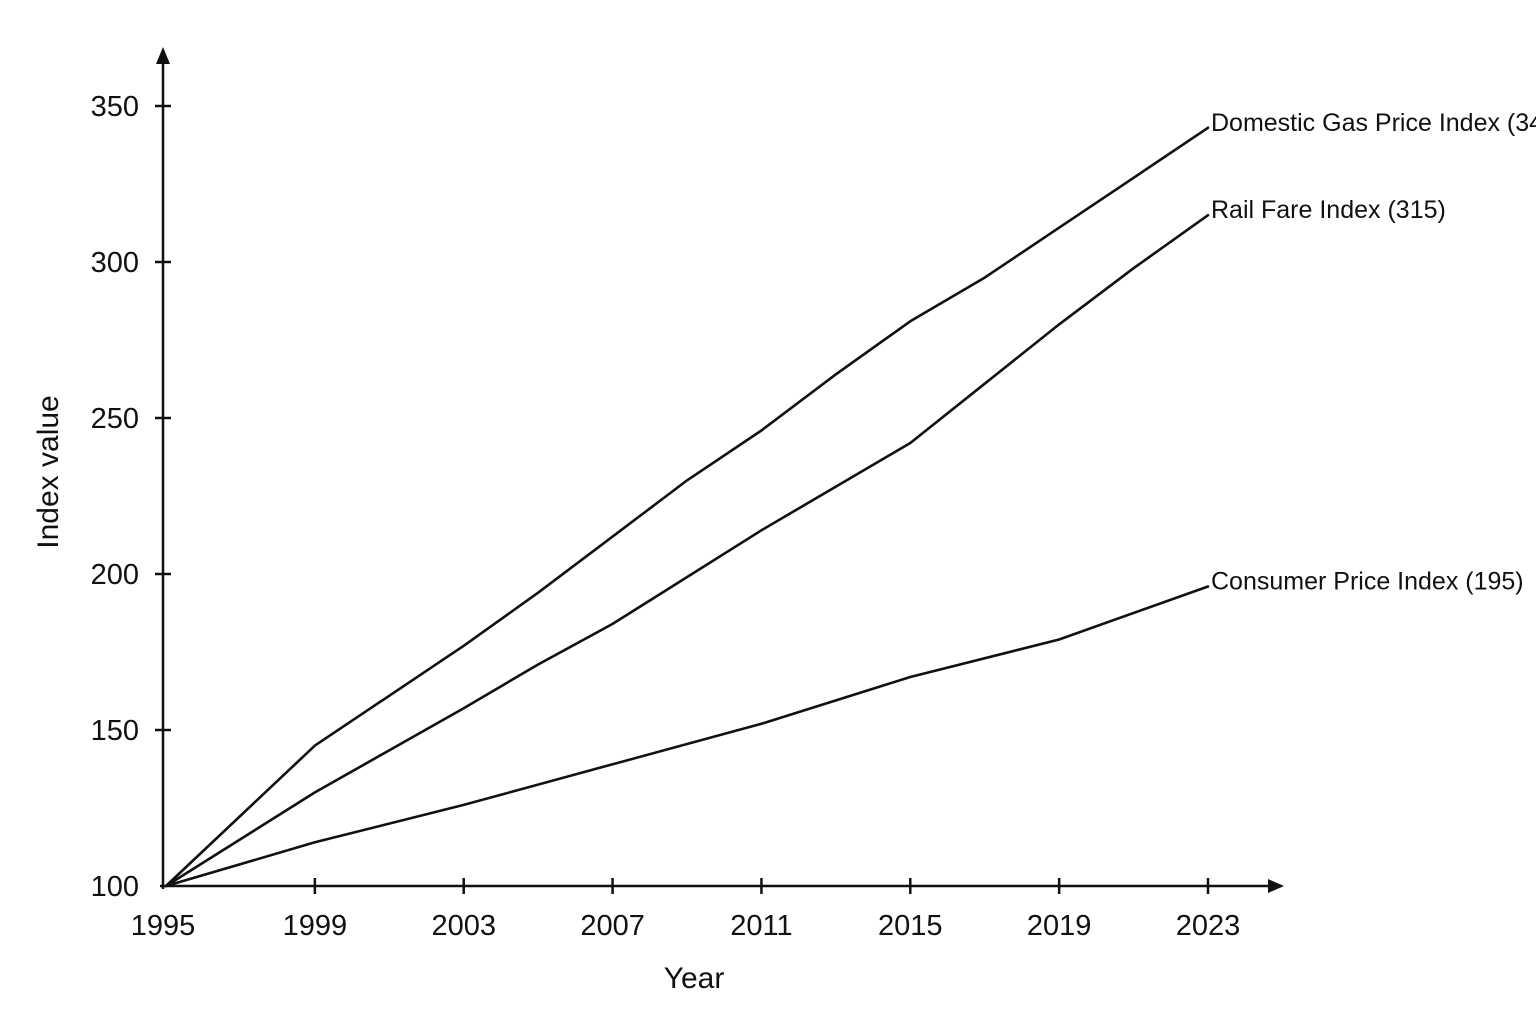 This screenshot has width=1536, height=1024. What do you see at coordinates (1276, 886) in the screenshot?
I see `x-axis-arrowhead` at bounding box center [1276, 886].